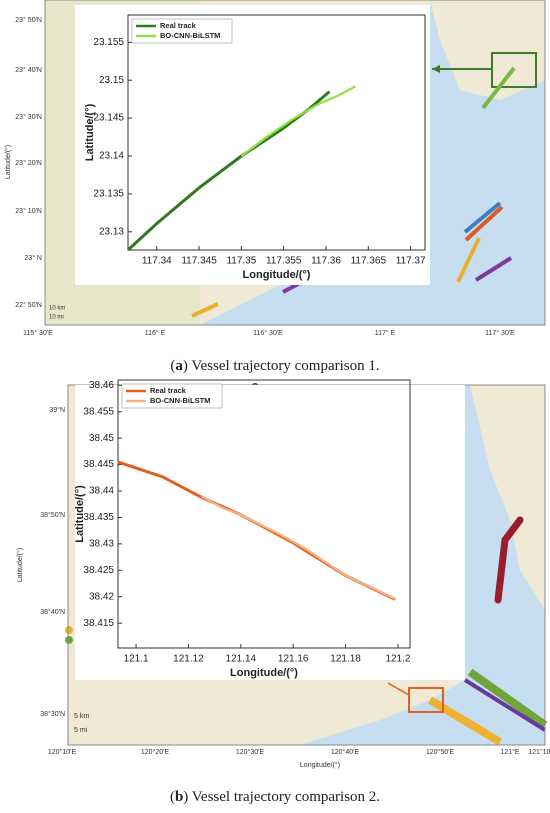 This screenshot has width=550, height=813. I want to click on y-tick-label: 38.435, so click(98, 517).